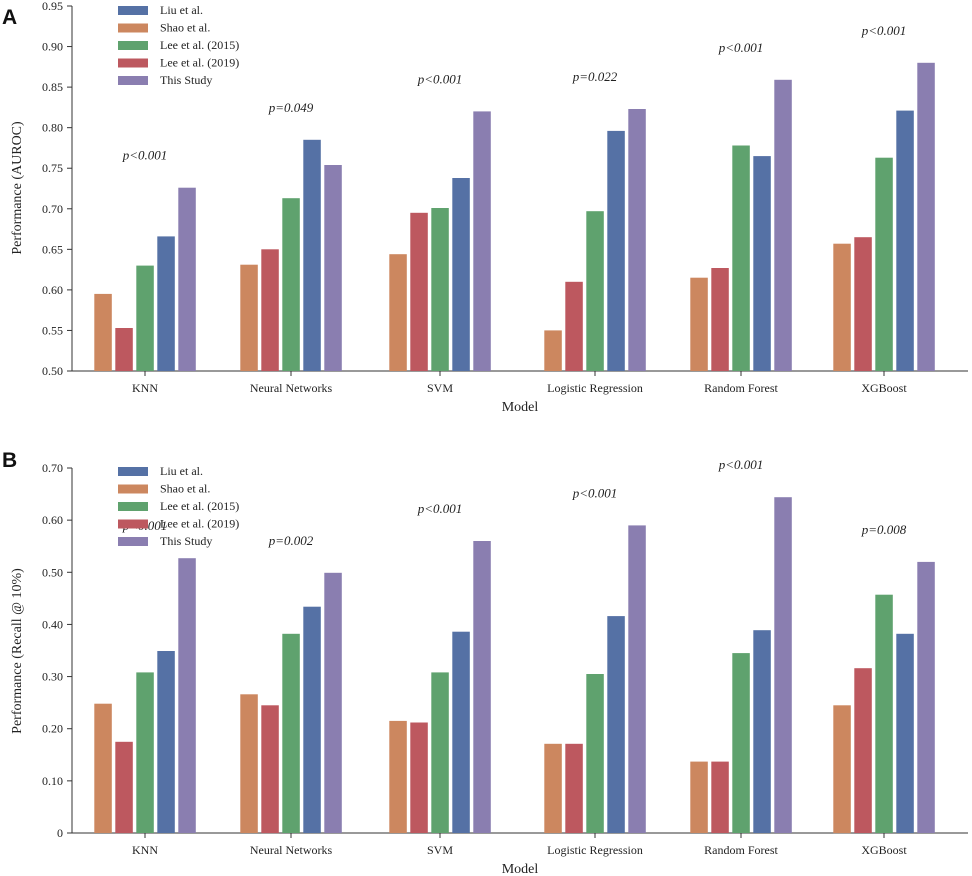 Image resolution: width=972 pixels, height=876 pixels. I want to click on panel-b-y-tick-label: 0.50, so click(52, 572).